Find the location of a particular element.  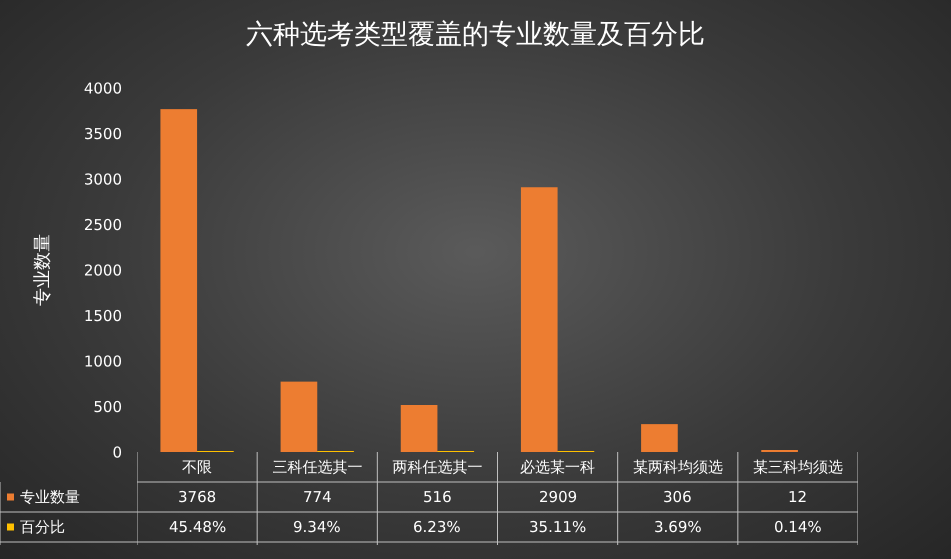

y-axis-title: 专业数量 is located at coordinates (43, 270).